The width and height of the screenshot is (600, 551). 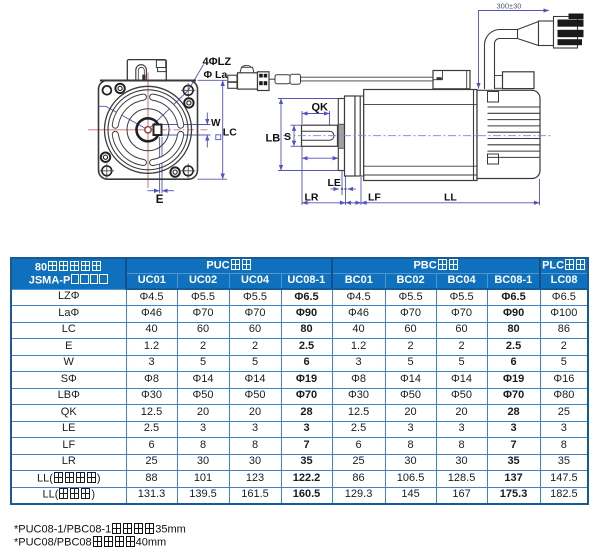 I want to click on svg-text: Φ La, so click(x=216, y=75).